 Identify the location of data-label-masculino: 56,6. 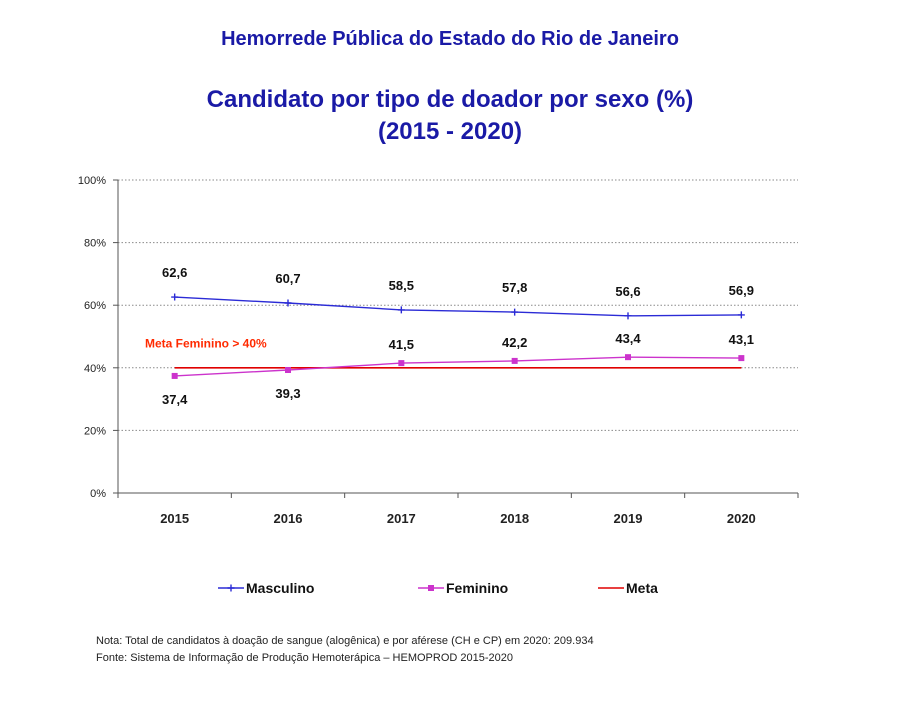
(627, 291).